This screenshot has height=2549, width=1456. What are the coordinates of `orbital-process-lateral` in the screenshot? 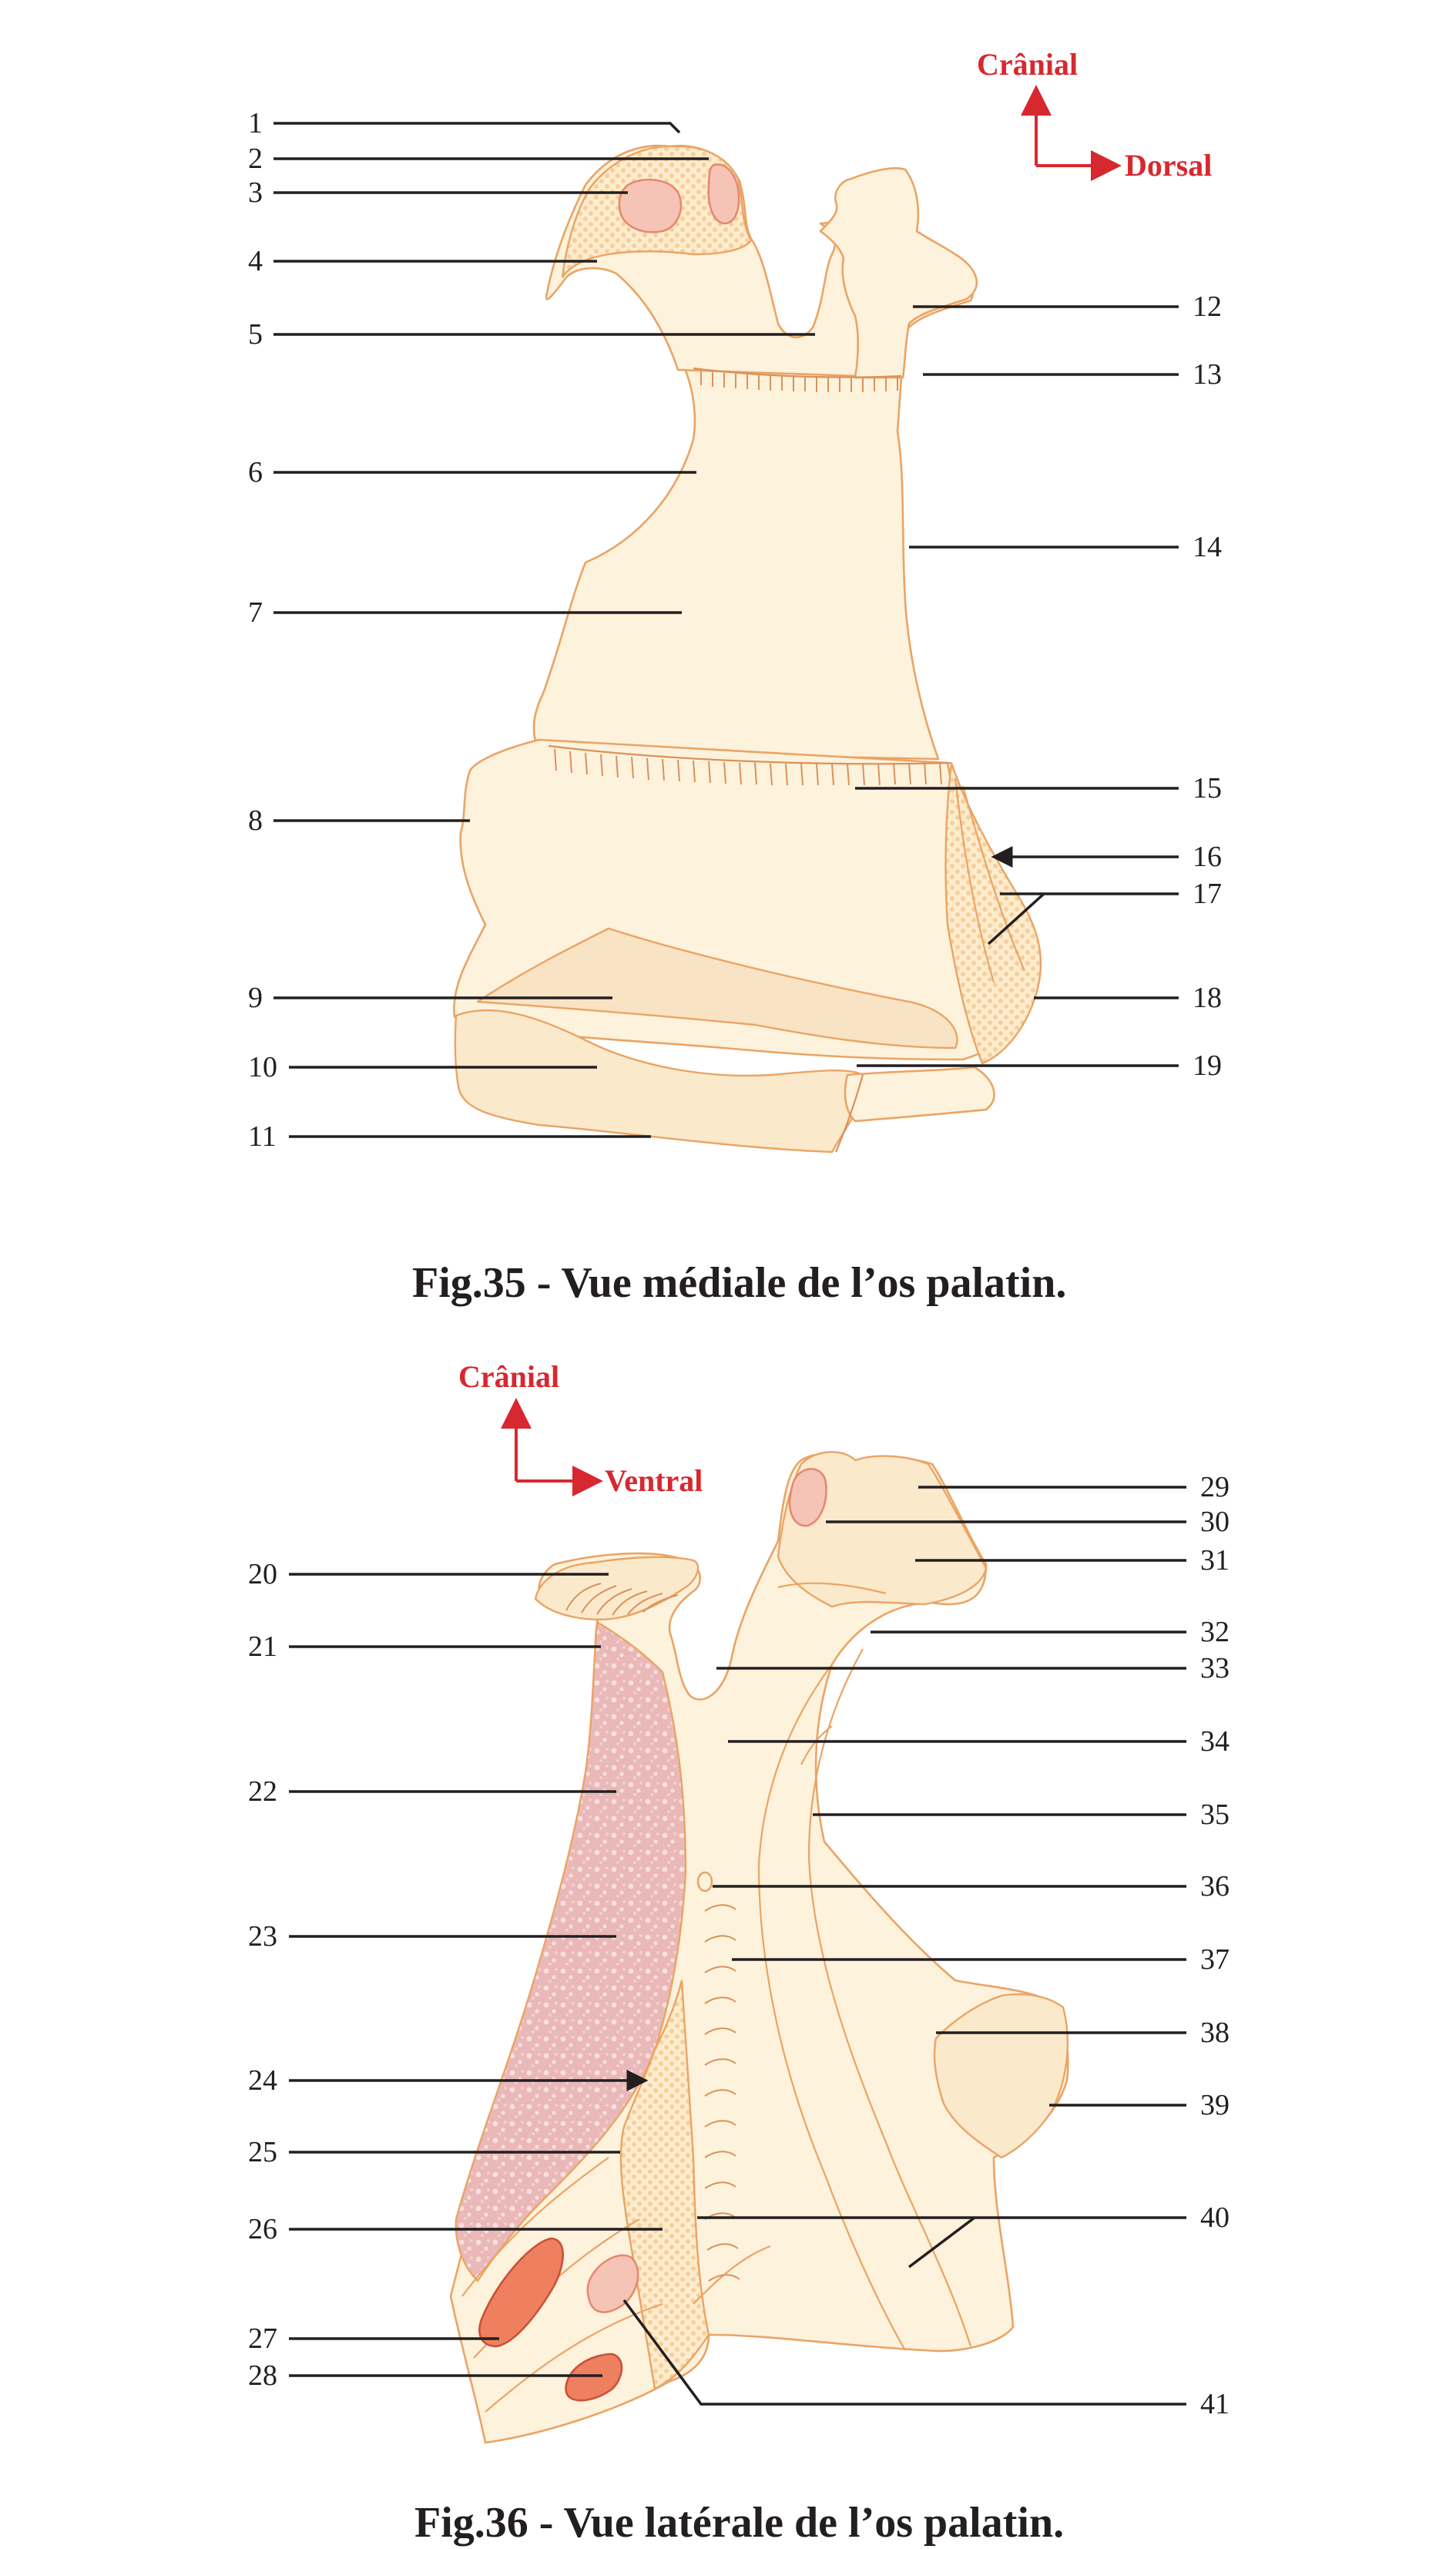 It's located at (883, 1529).